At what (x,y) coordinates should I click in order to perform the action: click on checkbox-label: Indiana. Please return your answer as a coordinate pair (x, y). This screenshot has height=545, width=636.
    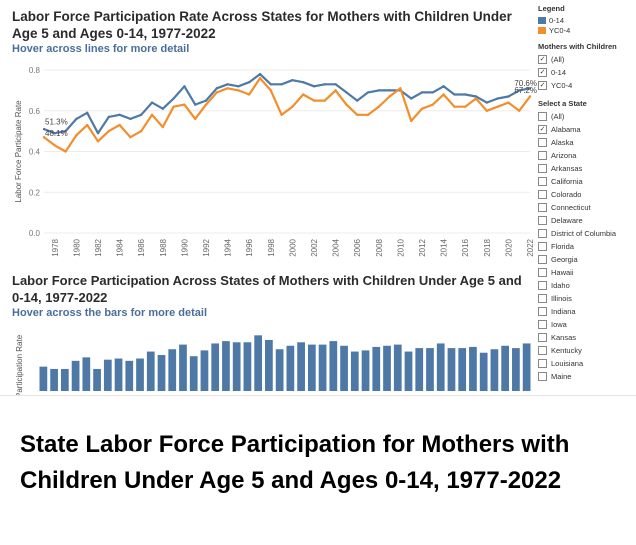
    Looking at the image, I should click on (563, 311).